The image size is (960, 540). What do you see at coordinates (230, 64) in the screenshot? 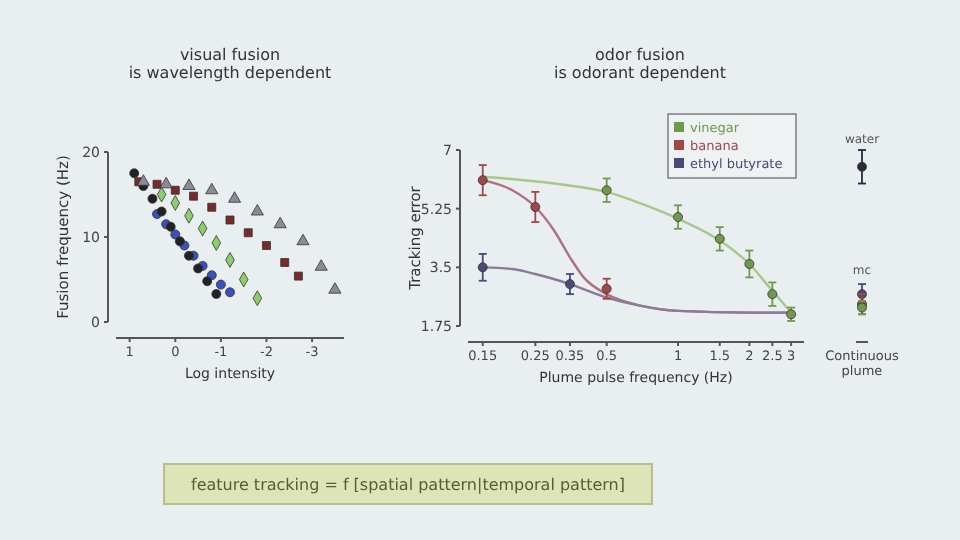
I see `chart-title: visual fusion is wavelength dependent` at bounding box center [230, 64].